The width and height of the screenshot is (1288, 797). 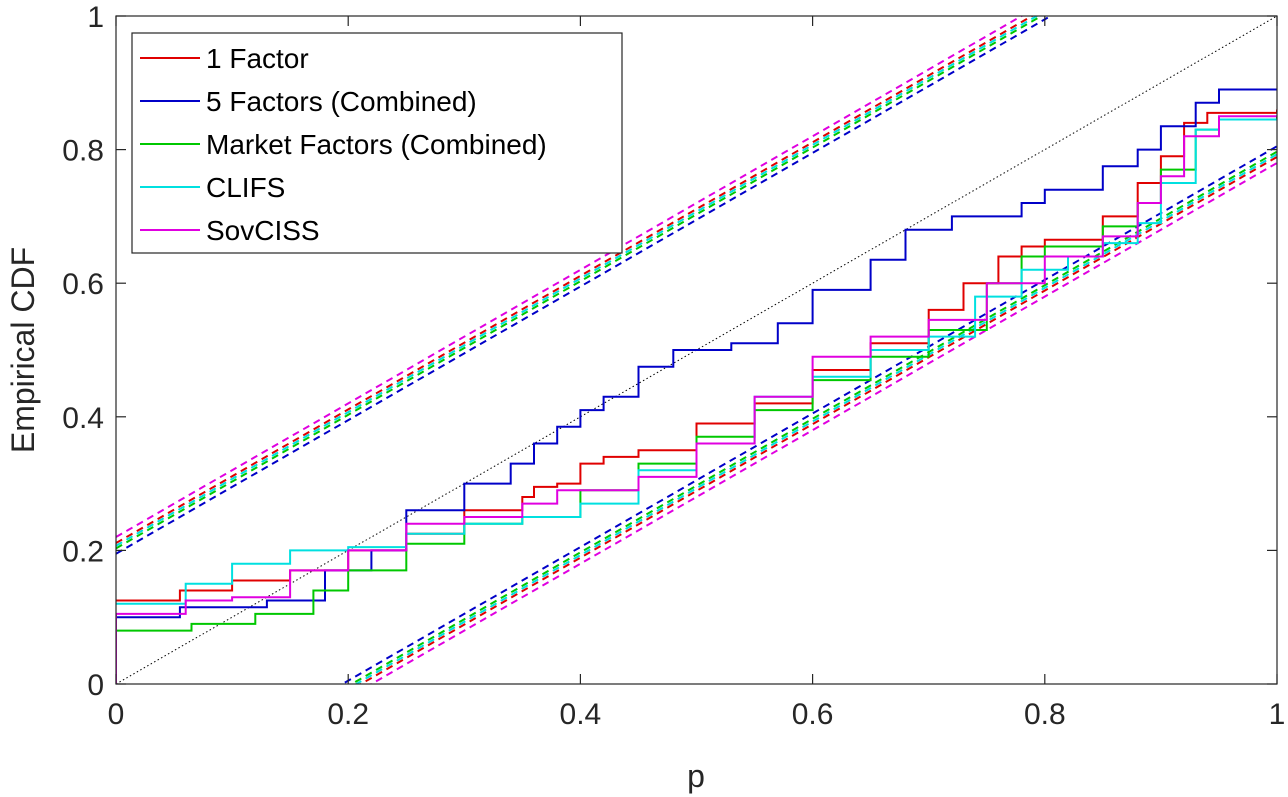 What do you see at coordinates (257, 58) in the screenshot?
I see `legend-label-0: 1 Factor` at bounding box center [257, 58].